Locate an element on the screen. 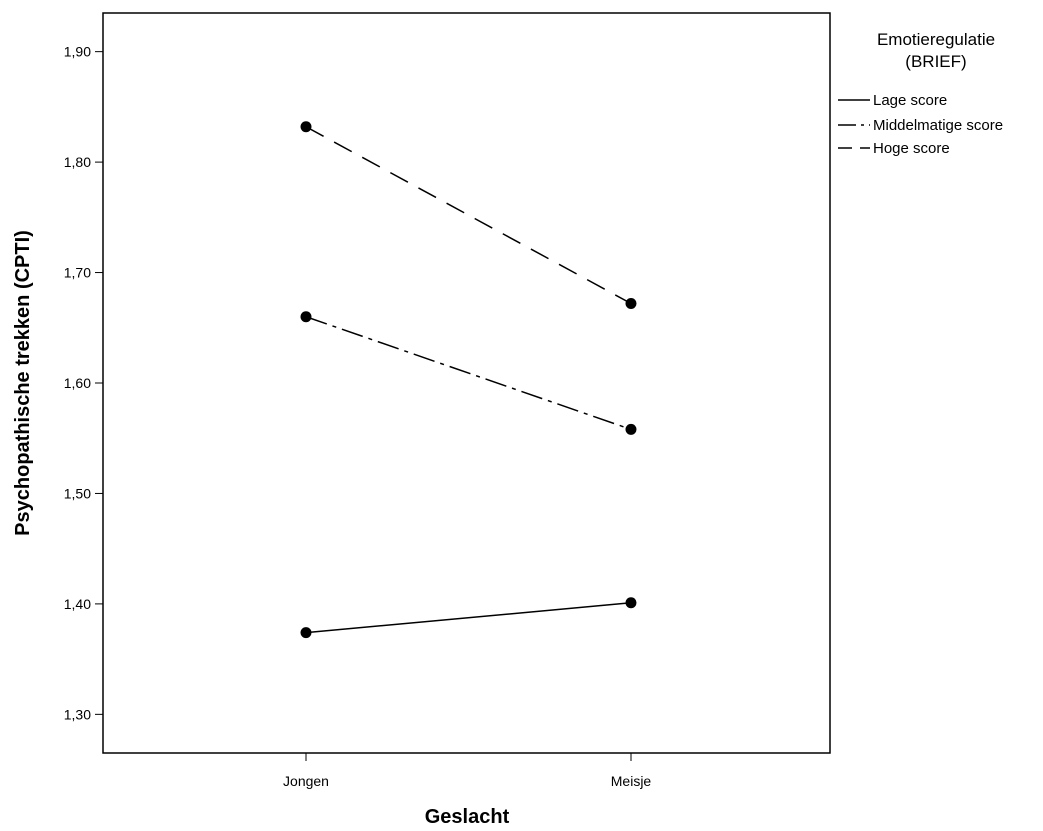 The height and width of the screenshot is (831, 1043). y-tick-label: 1,70 is located at coordinates (77, 273).